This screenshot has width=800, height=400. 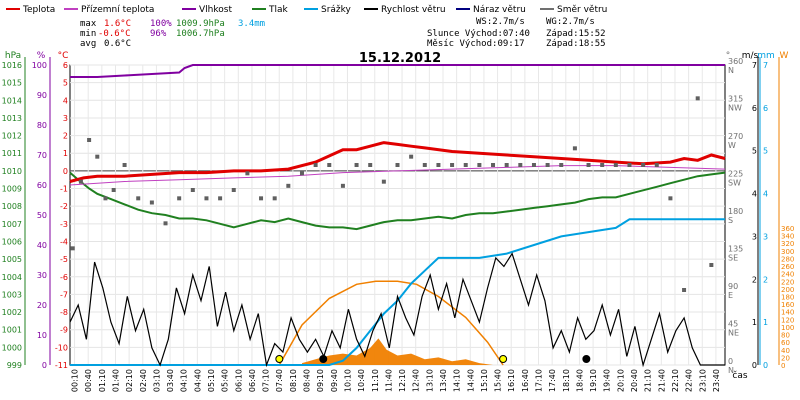 What do you see at coordinates (12, 136) in the screenshot?
I see `hpa-tick-label: 1012` at bounding box center [12, 136].